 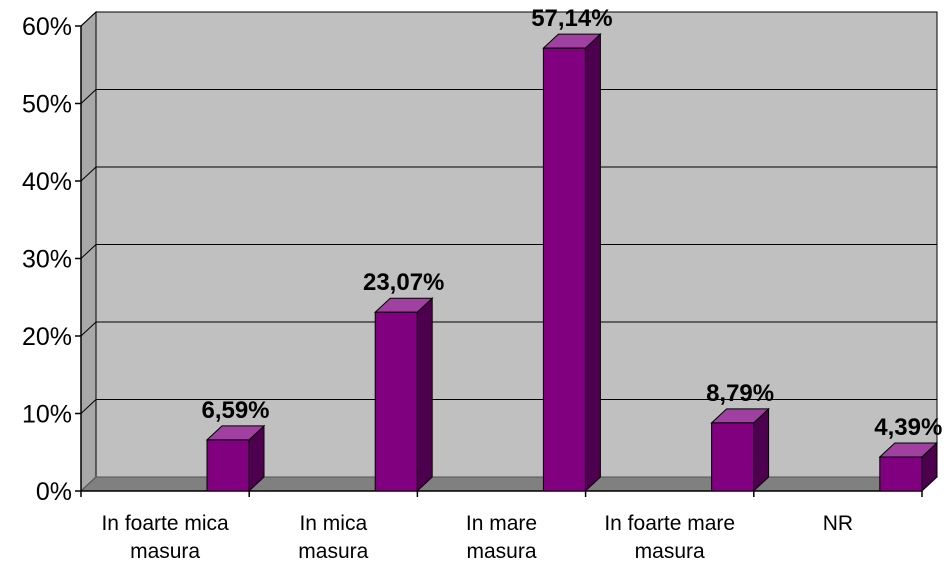 What do you see at coordinates (740, 393) in the screenshot?
I see `data-label: 8,79%` at bounding box center [740, 393].